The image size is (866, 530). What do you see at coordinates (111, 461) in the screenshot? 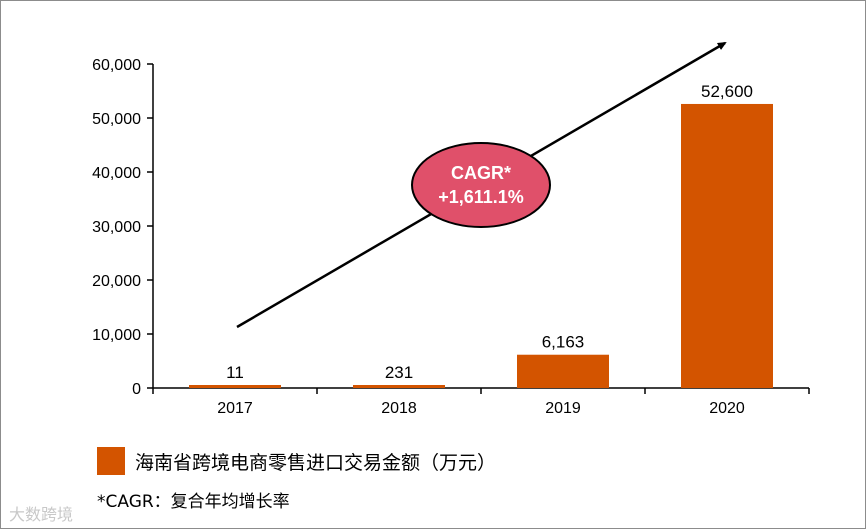
I see `legend-swatch` at bounding box center [111, 461].